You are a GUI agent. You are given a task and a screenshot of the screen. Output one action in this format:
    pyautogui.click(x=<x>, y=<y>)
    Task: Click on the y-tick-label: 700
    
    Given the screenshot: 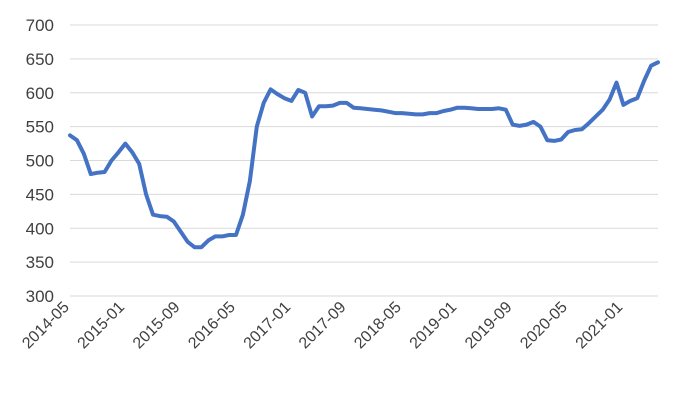 What is the action you would take?
    pyautogui.click(x=40, y=25)
    